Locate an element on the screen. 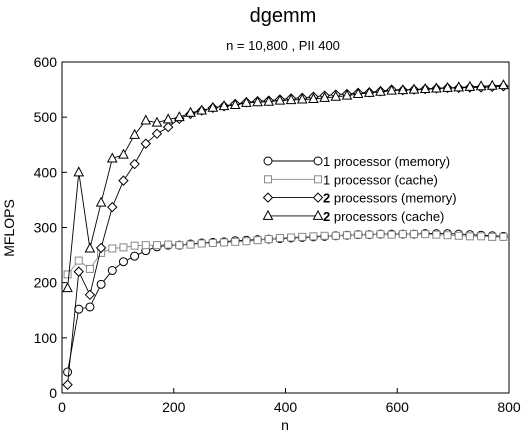  y-tick-label: 100 is located at coordinates (46, 338).